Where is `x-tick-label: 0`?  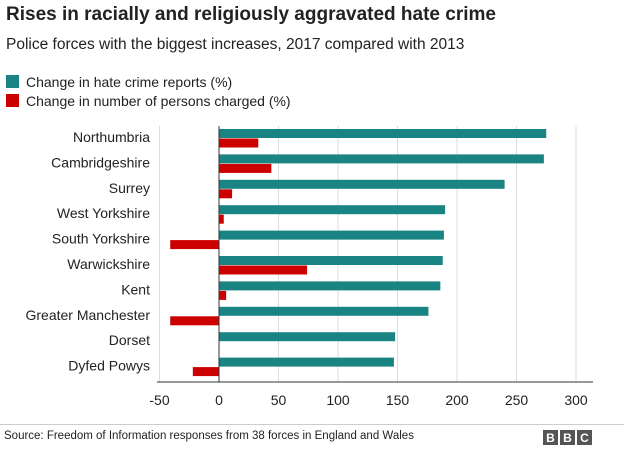 x-tick-label: 0 is located at coordinates (219, 400).